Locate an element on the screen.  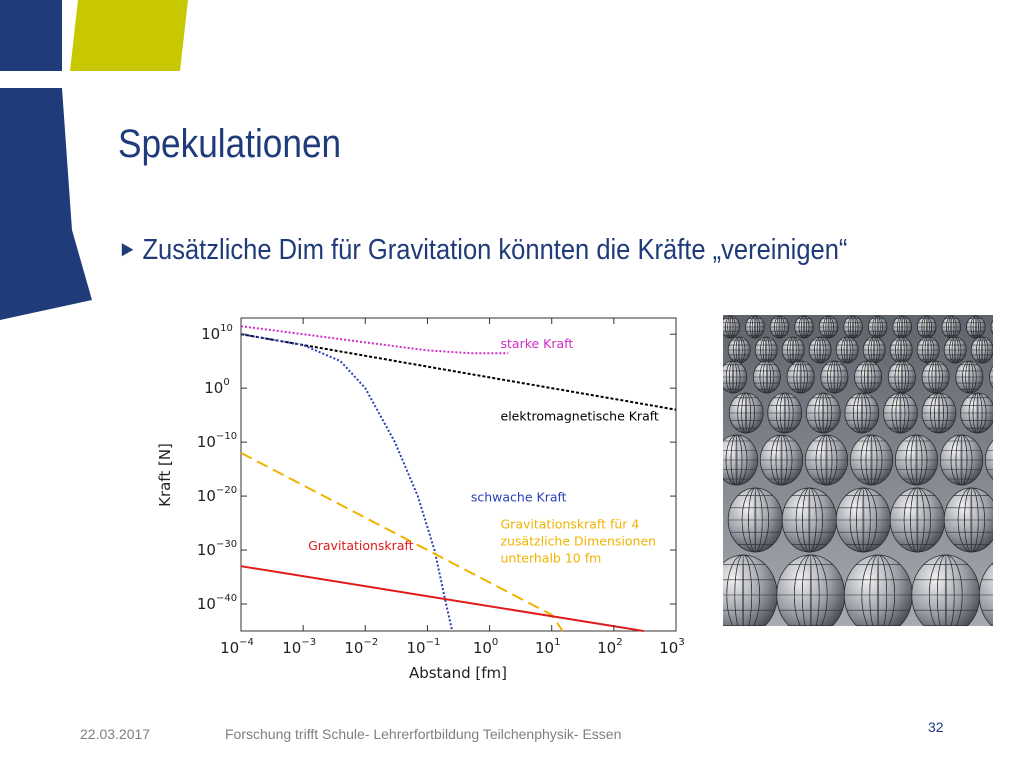
y-tick-label: 1010 is located at coordinates (217, 333).